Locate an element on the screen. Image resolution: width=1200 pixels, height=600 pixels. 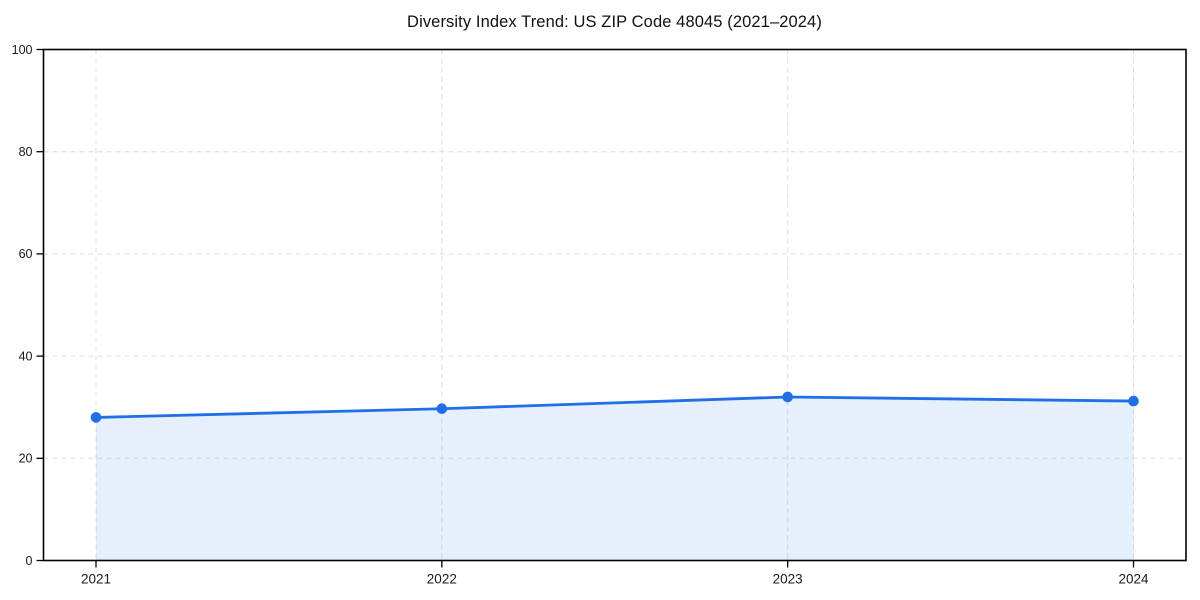
y-tick-label: 20 is located at coordinates (26, 459).